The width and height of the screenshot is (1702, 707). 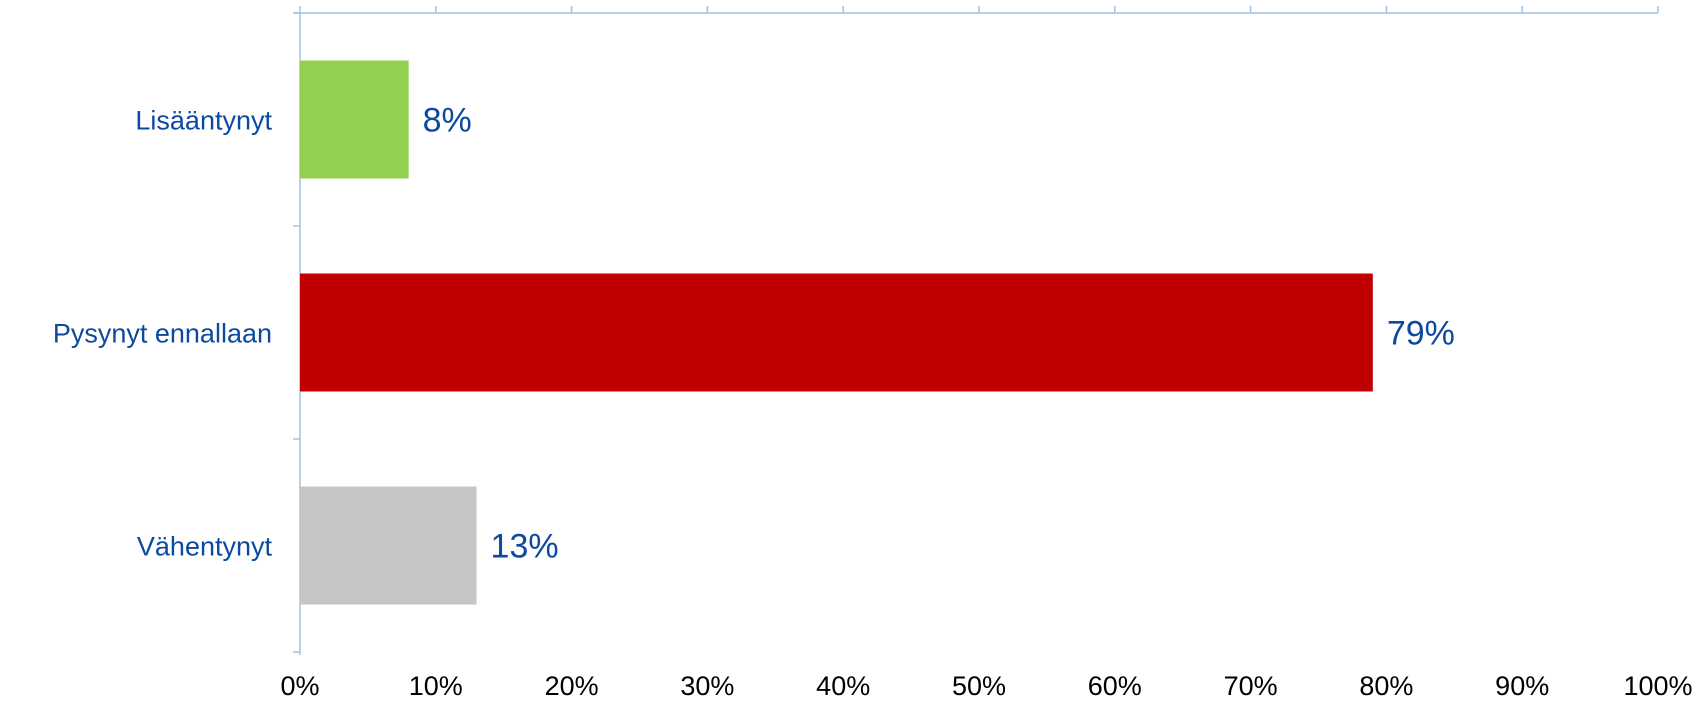 I want to click on x-tick-label: 70%, so click(x=1251, y=686).